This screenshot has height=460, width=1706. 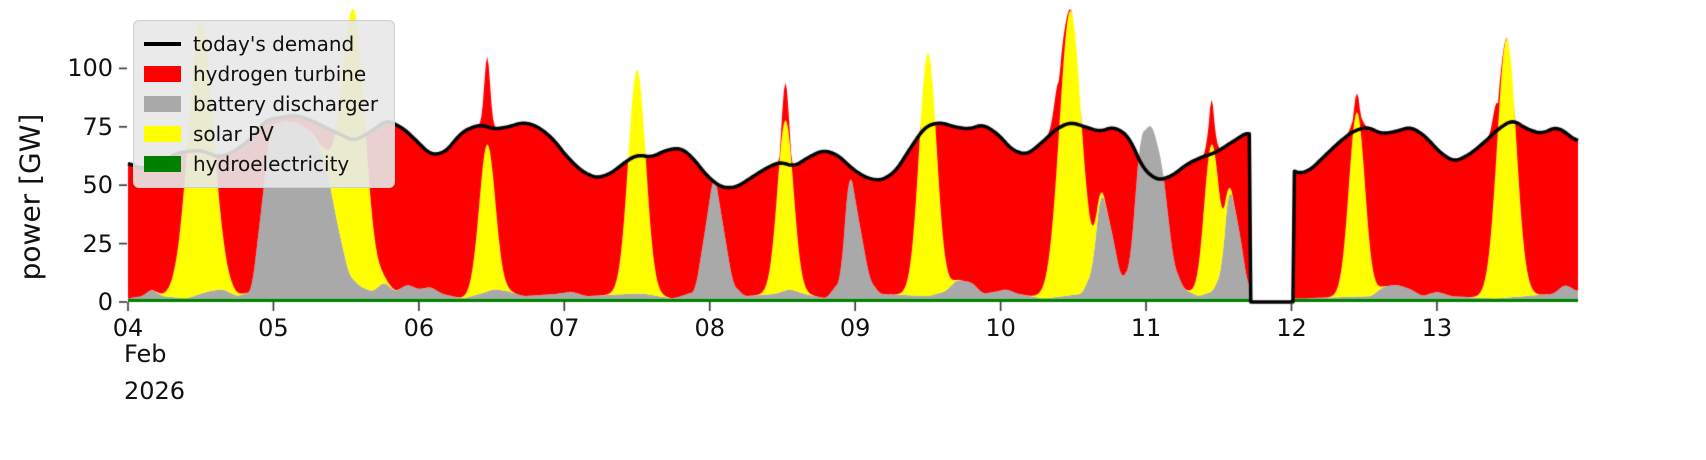 I want to click on legend-item-battery-discharger: battery discharger, so click(x=261, y=104).